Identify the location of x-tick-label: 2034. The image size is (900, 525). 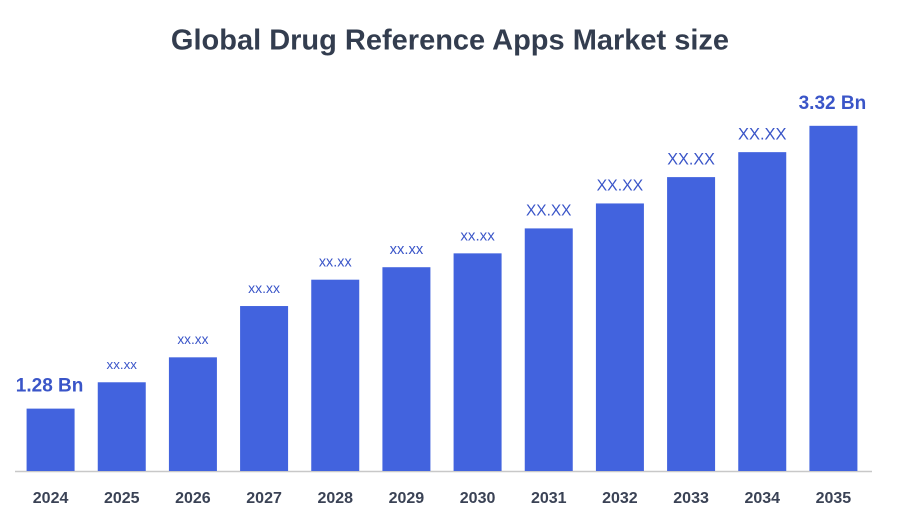
(762, 498).